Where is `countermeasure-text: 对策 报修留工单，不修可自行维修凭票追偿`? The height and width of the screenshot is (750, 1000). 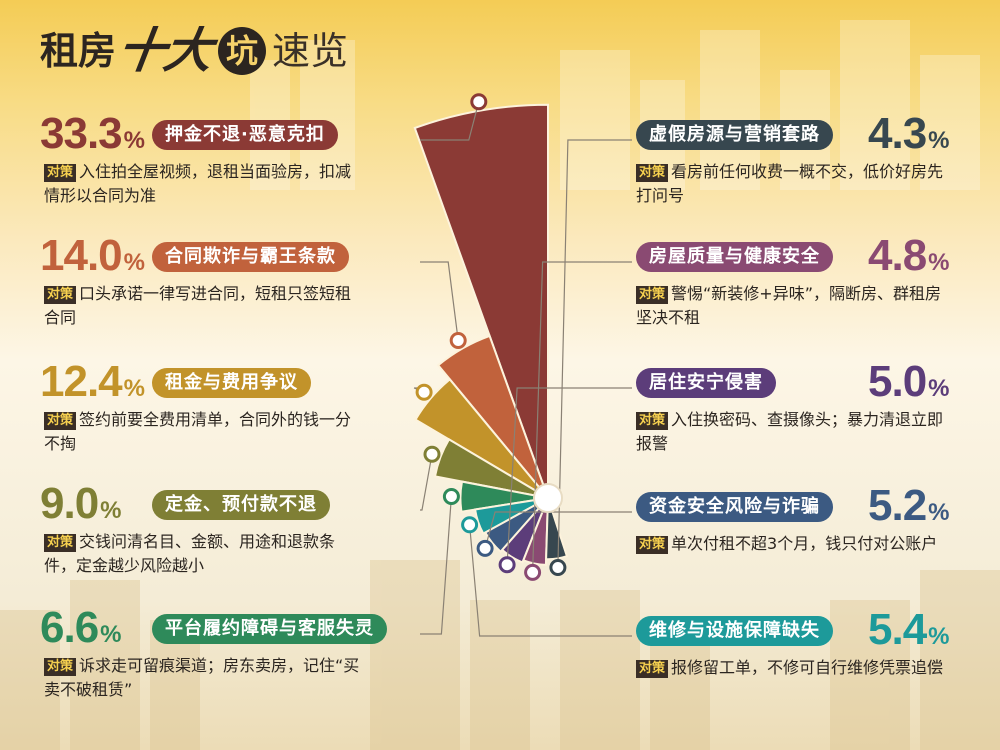
countermeasure-text: 对策 报修留工单，不修可自行维修凭票追偿 is located at coordinates (796, 668).